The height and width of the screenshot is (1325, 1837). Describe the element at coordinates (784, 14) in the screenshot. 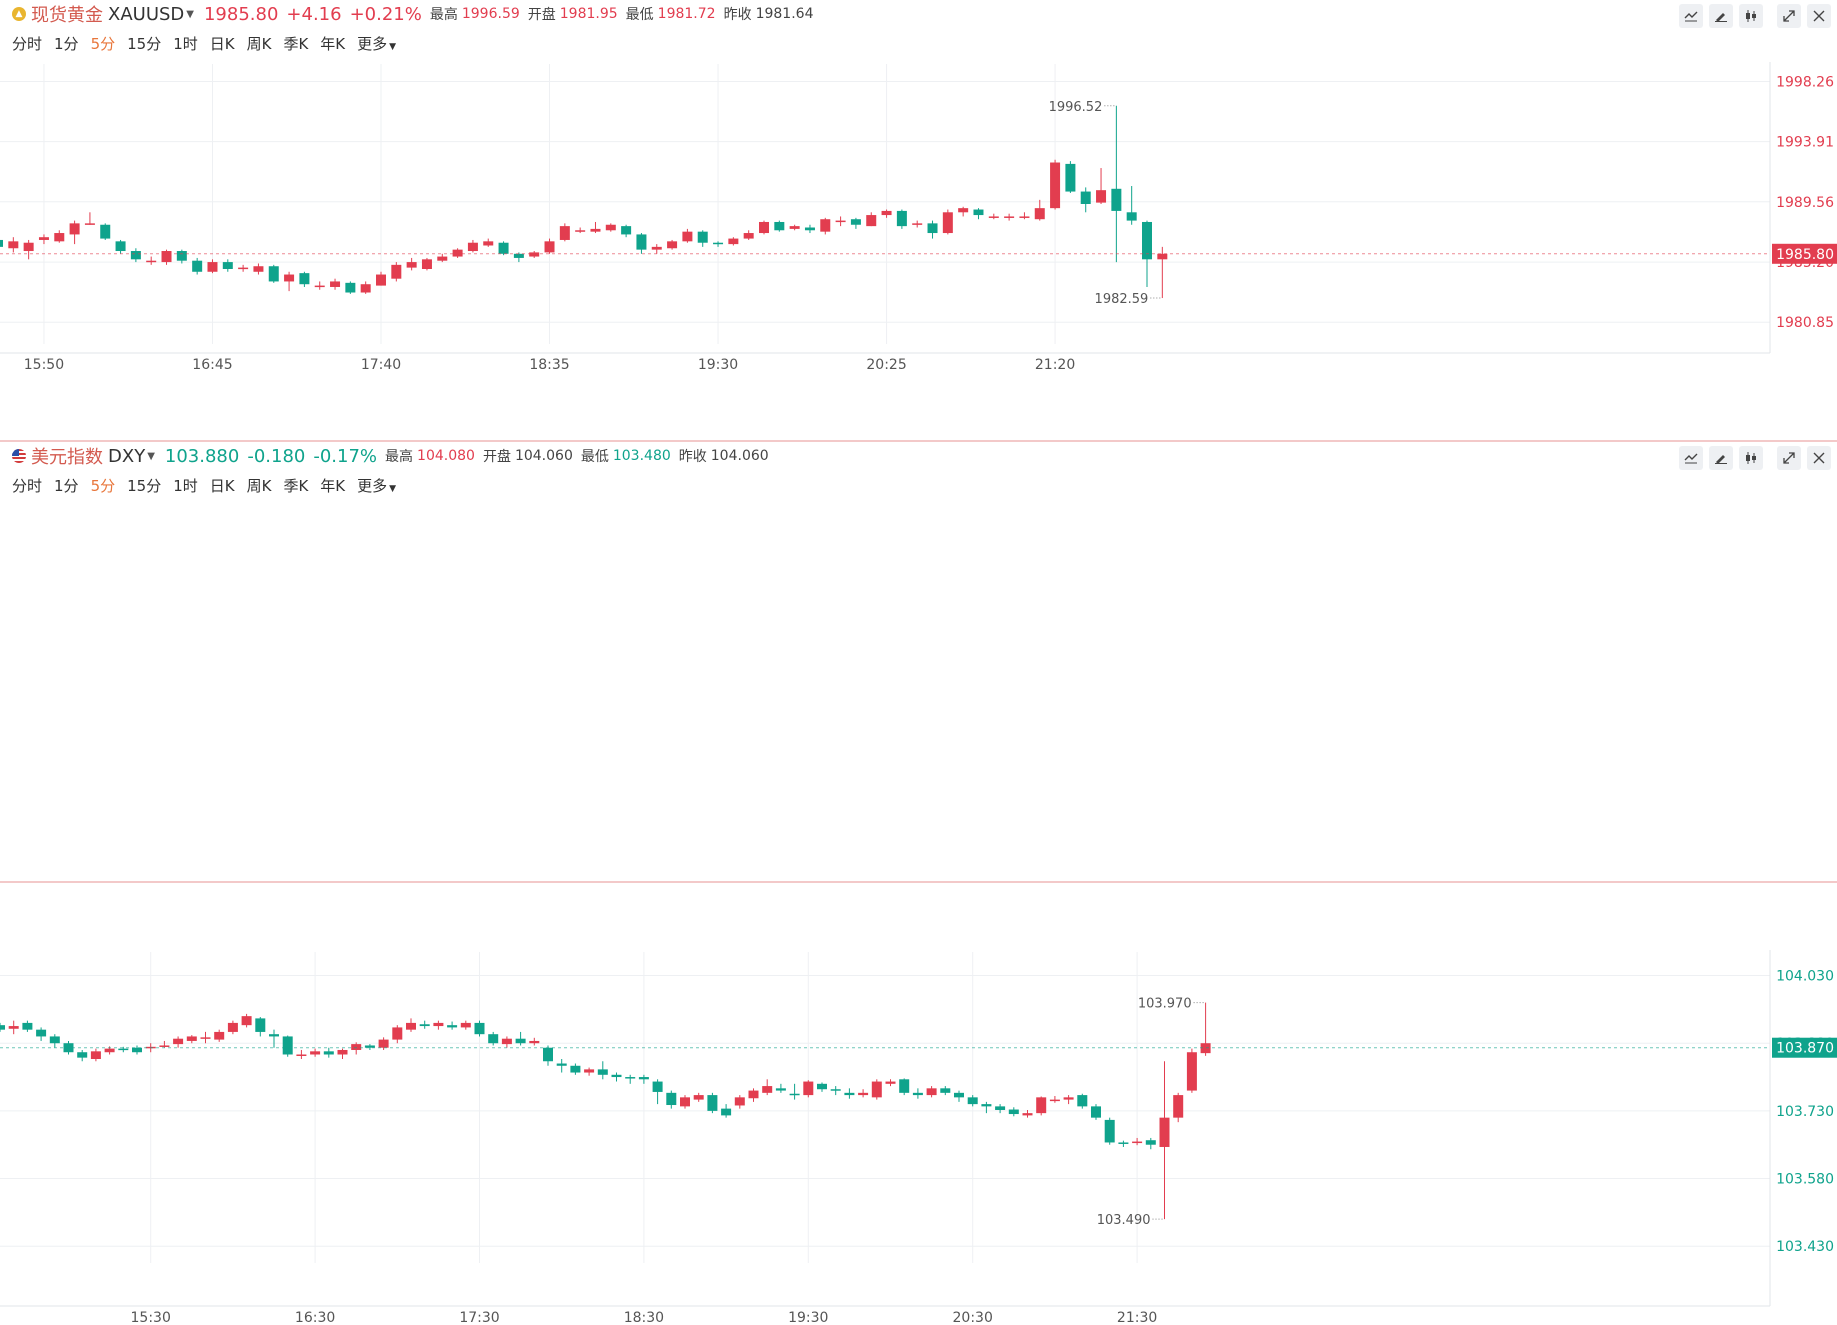

I see `stat-prevclose-value: 1981.64` at that location.